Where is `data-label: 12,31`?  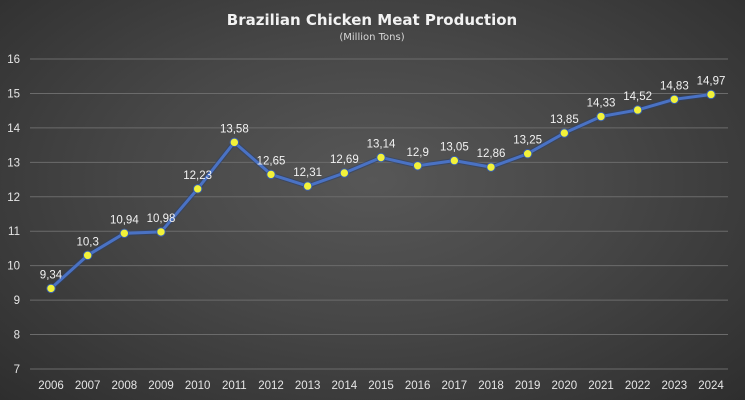 data-label: 12,31 is located at coordinates (307, 173).